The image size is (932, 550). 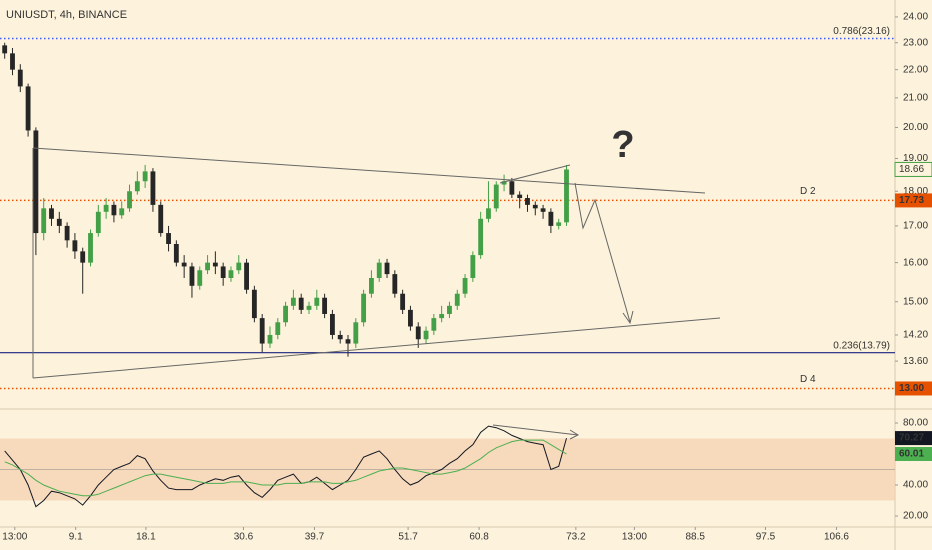 What do you see at coordinates (915, 361) in the screenshot?
I see `y-tick-label: 13.60` at bounding box center [915, 361].